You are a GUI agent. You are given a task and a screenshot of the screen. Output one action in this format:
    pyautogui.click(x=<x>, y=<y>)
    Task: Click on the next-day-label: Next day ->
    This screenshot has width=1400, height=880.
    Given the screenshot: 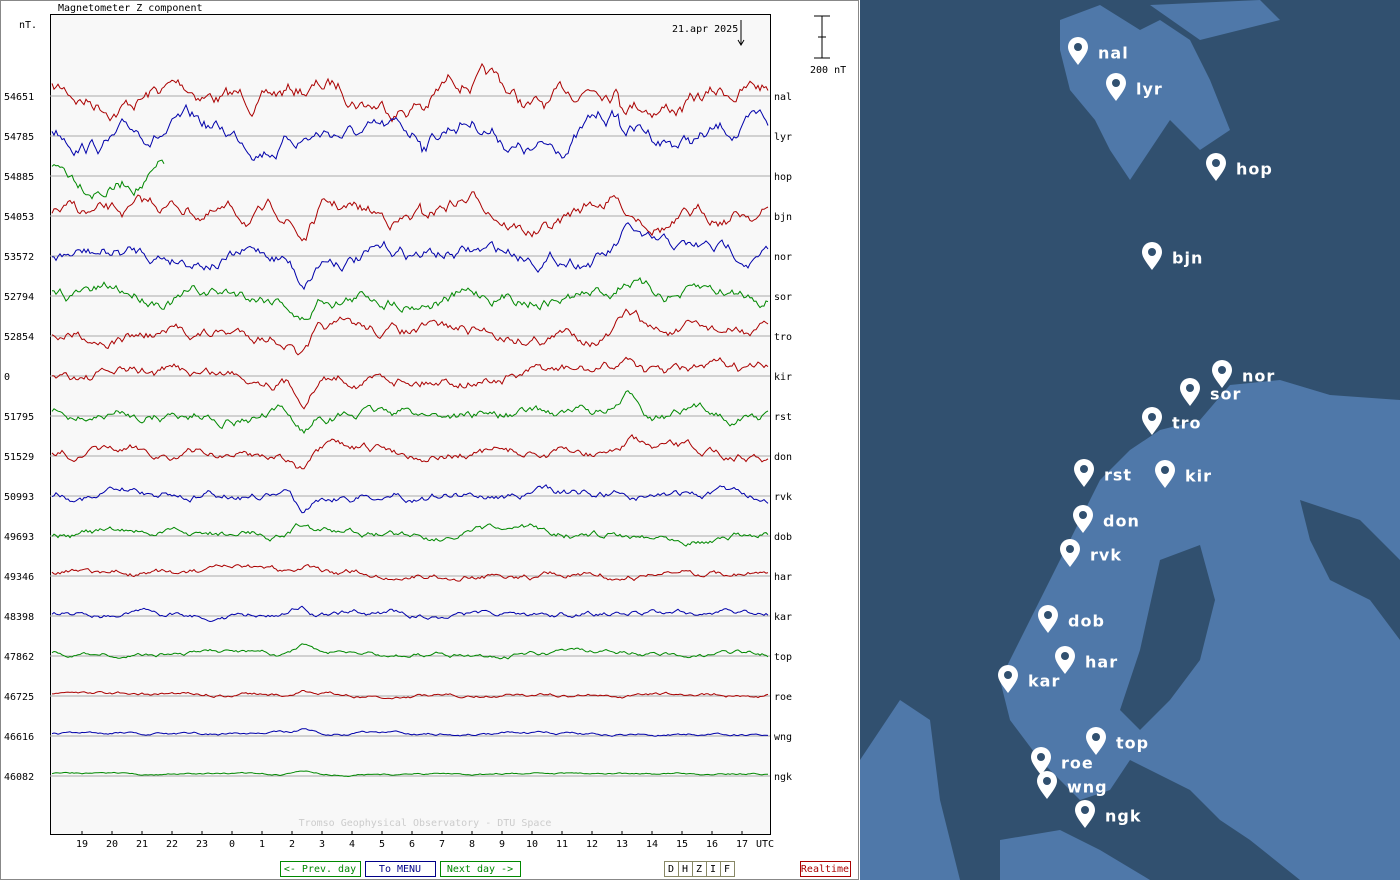 What is the action you would take?
    pyautogui.click(x=480, y=869)
    